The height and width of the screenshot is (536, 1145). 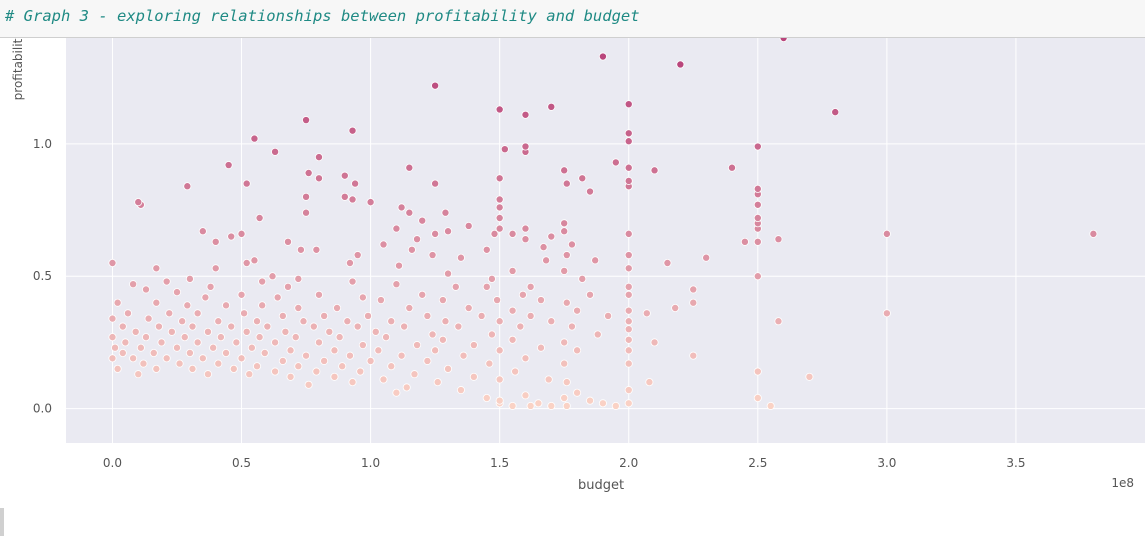 I want to click on x-tick-label: 2.5, so click(x=757, y=463).